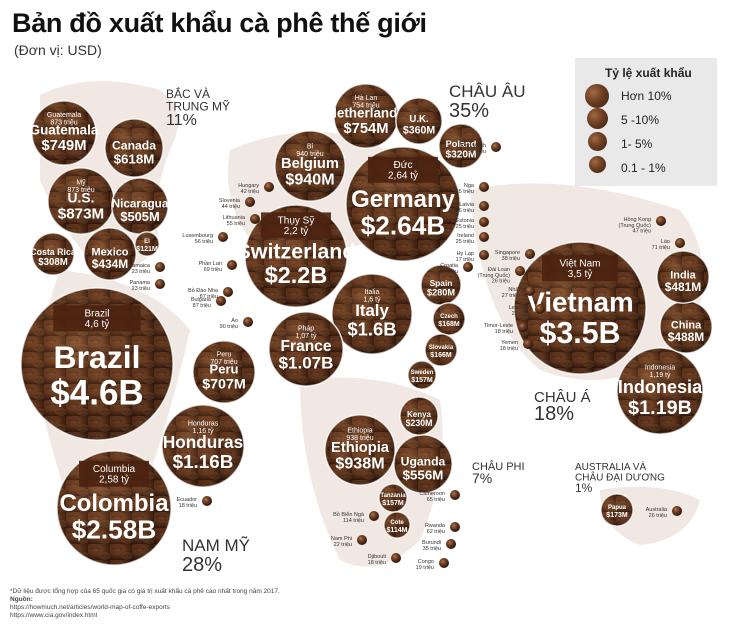  Describe the element at coordinates (234, 221) in the screenshot. I see `small-label: Lithuania 55 triệu` at that location.